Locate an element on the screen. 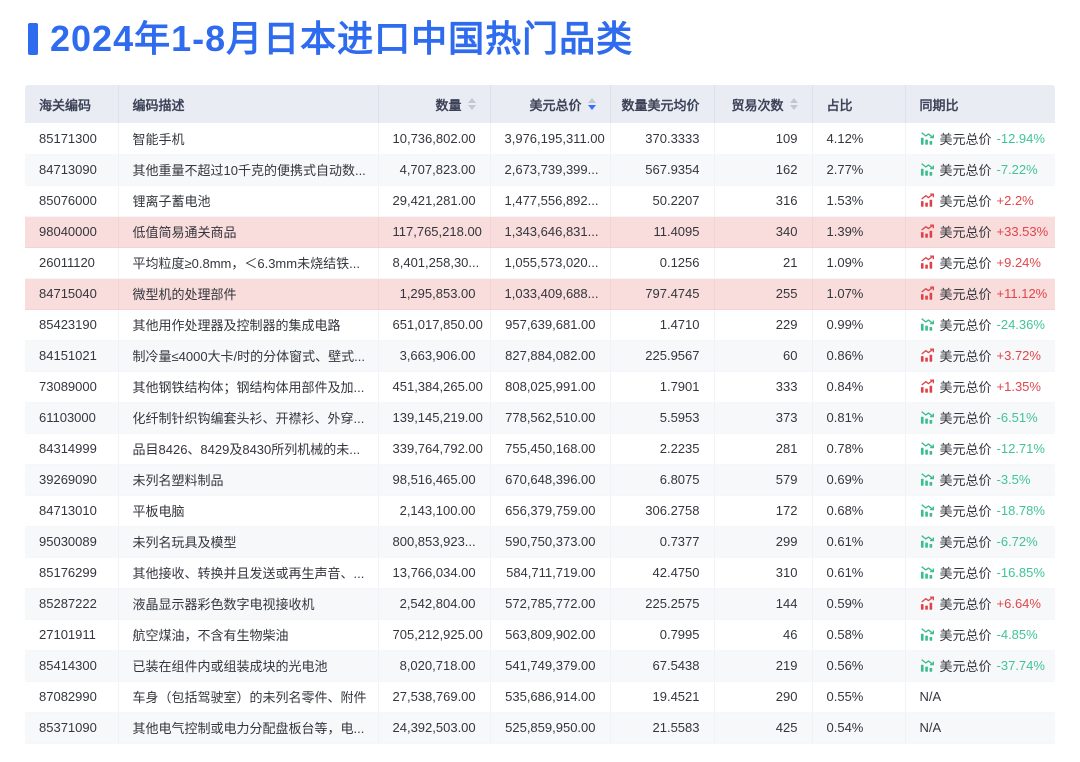 The image size is (1080, 762). cell-quantity: 705,212,925.00 is located at coordinates (434, 635).